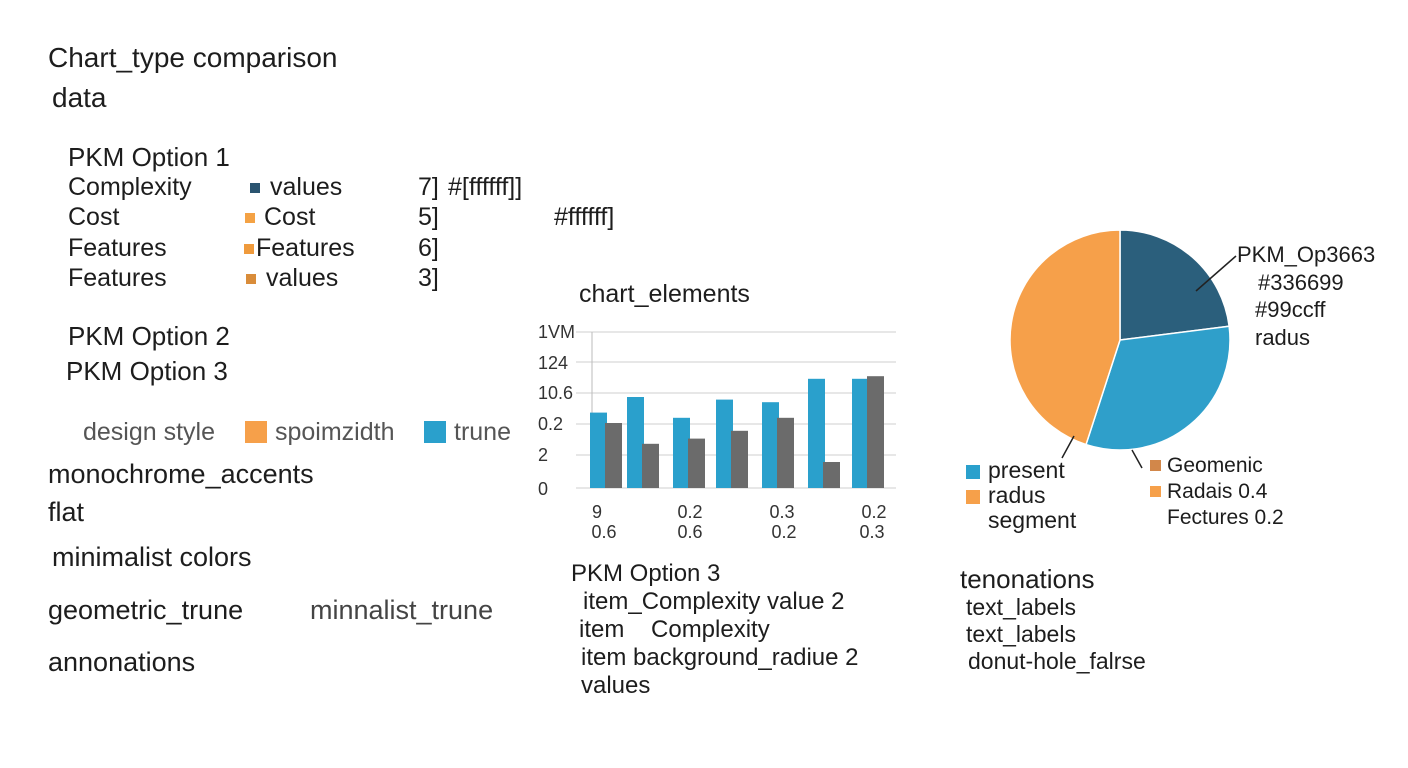  What do you see at coordinates (152, 557) in the screenshot?
I see `style-minimalist: minimalist colors` at bounding box center [152, 557].